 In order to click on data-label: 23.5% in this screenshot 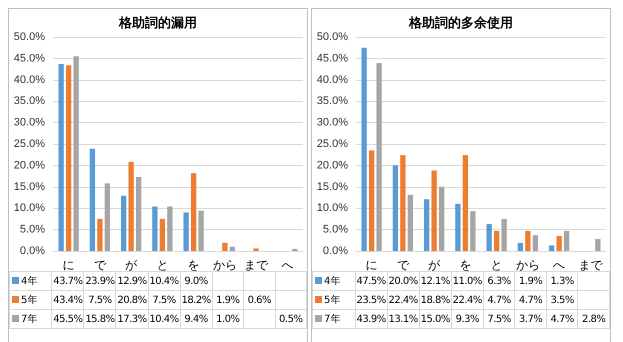, I will do `click(371, 300)`.